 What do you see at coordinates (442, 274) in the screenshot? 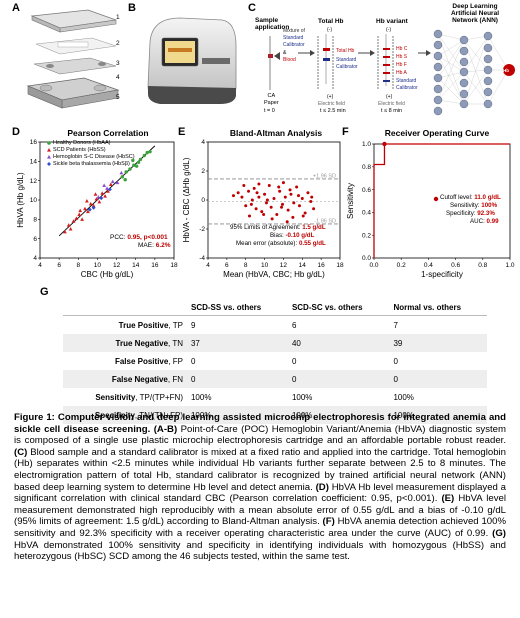
I see `x-axis-label: 1-specificity` at bounding box center [442, 274].